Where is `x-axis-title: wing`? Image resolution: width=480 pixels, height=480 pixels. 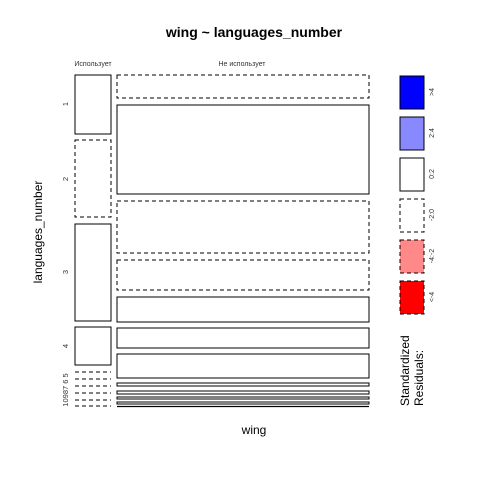
x-axis-title: wing is located at coordinates (254, 430).